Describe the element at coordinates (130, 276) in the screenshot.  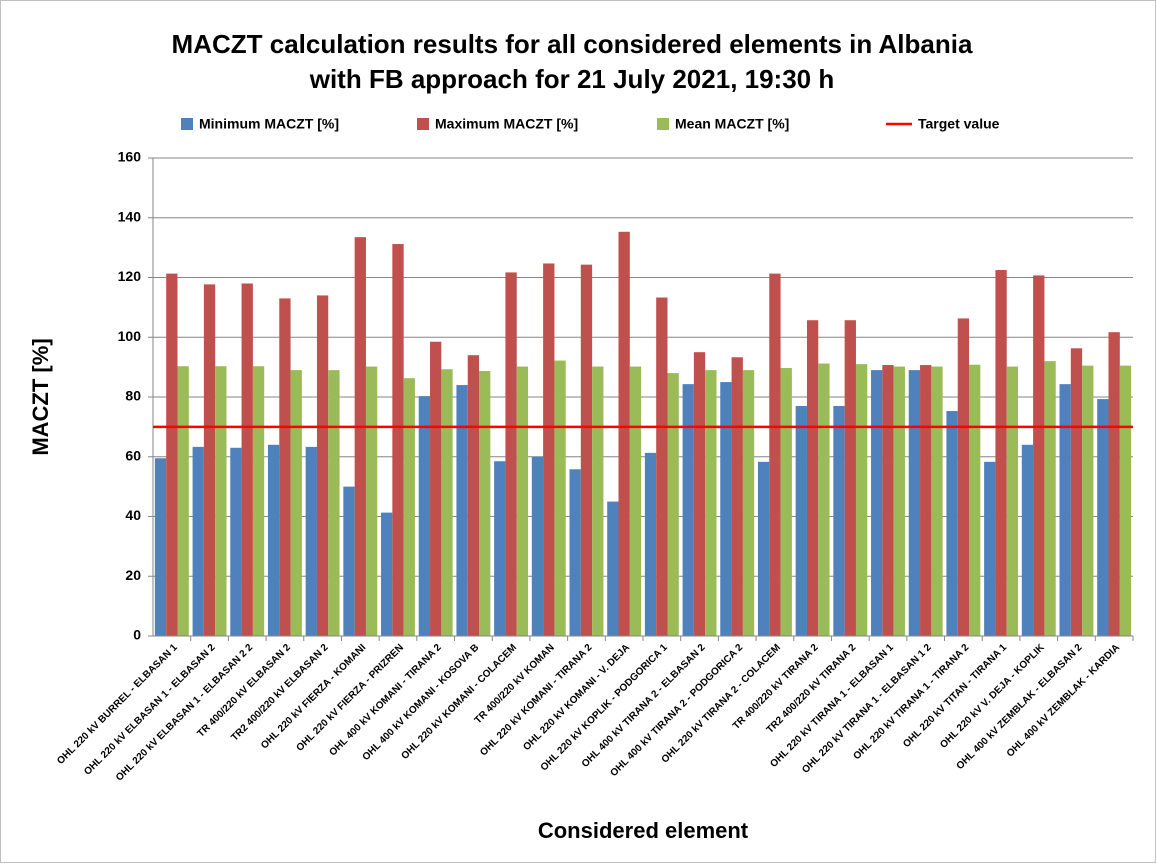
I see `y-tick-label: 120` at that location.